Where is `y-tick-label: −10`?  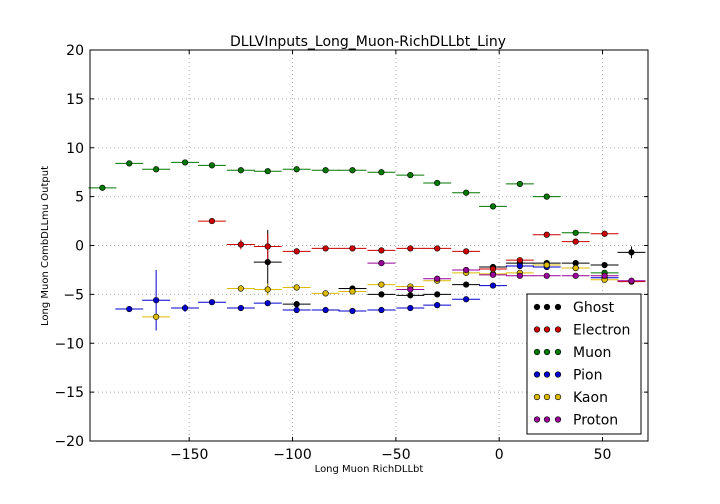 y-tick-label: −10 is located at coordinates (69, 344).